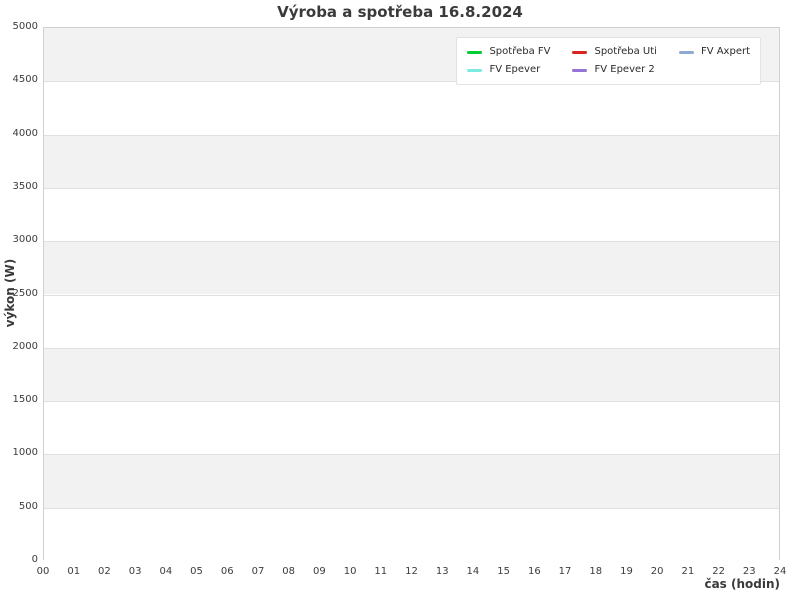 Image resolution: width=800 pixels, height=600 pixels. What do you see at coordinates (565, 571) in the screenshot?
I see `x-tick-label: 17` at bounding box center [565, 571].